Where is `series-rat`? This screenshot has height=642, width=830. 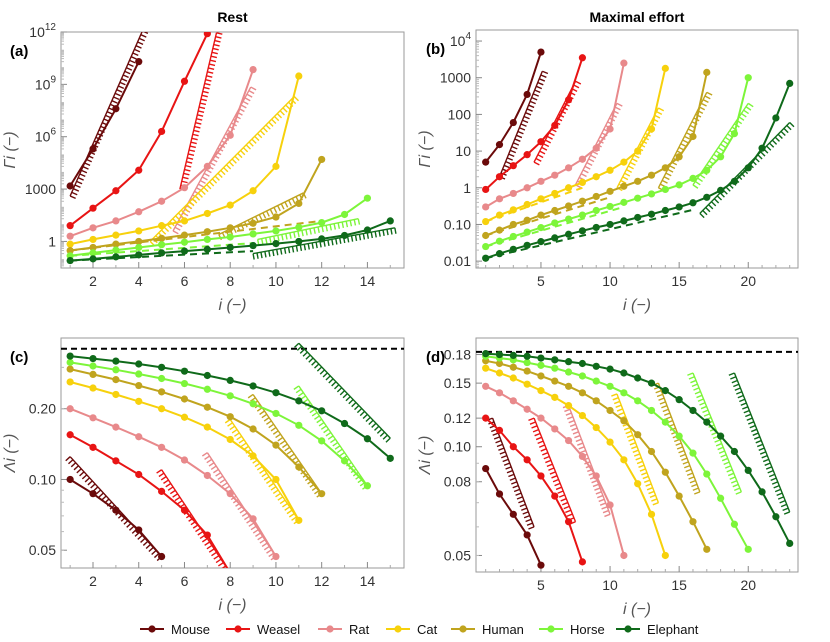
series-rat is located at coordinates (173, 483).